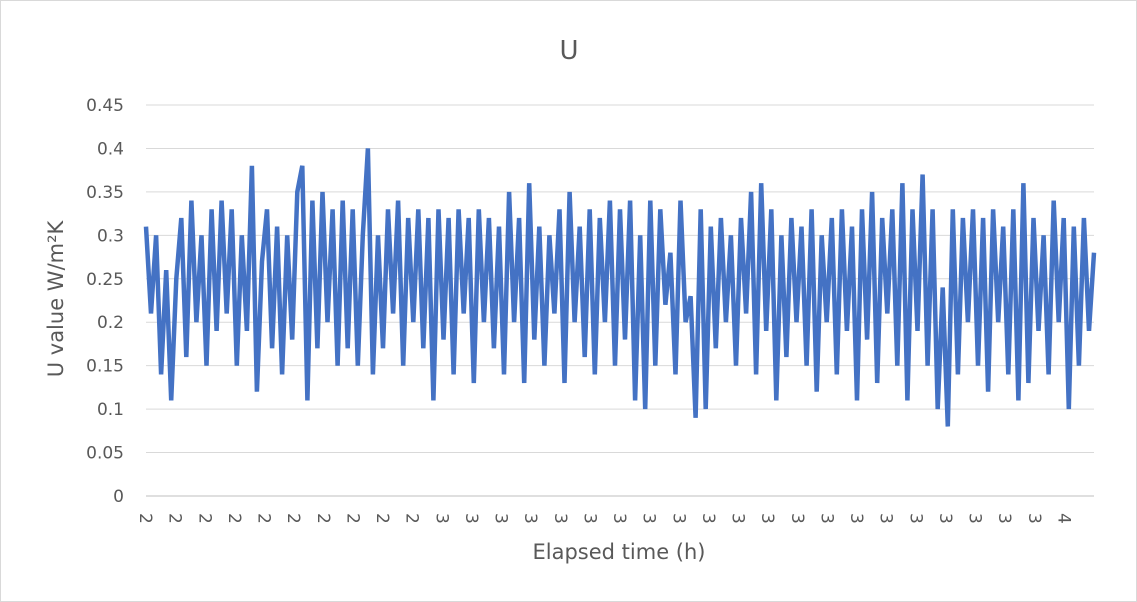 The width and height of the screenshot is (1137, 602). What do you see at coordinates (568, 51) in the screenshot?
I see `chart-title: U` at bounding box center [568, 51].